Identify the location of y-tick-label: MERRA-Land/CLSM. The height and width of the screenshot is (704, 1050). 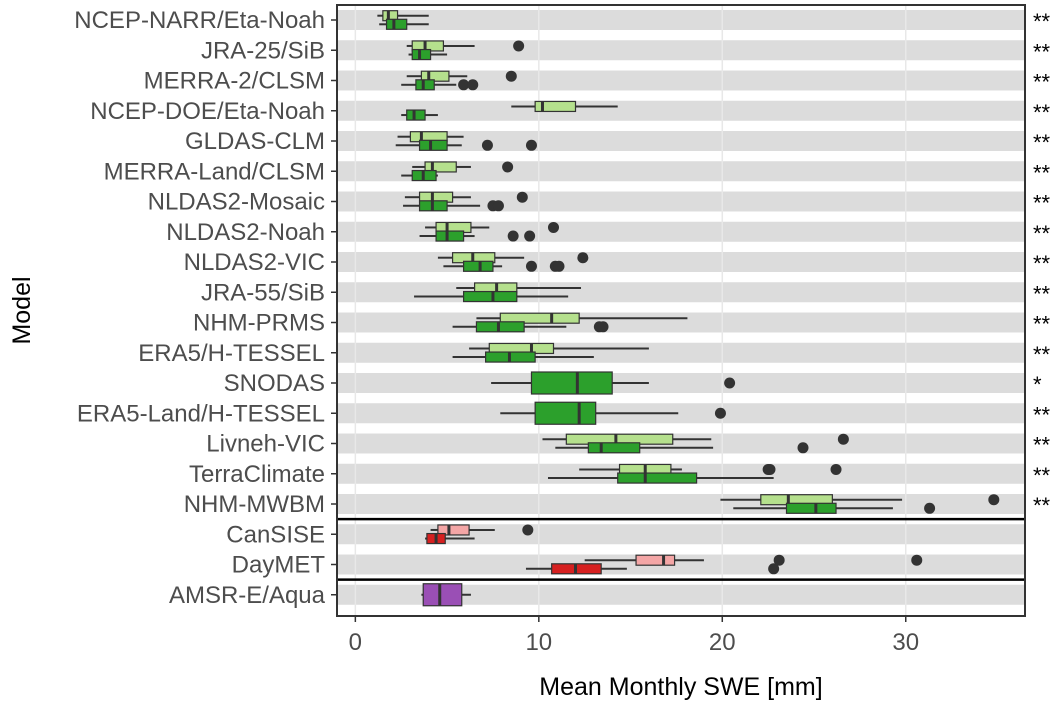
(214, 171).